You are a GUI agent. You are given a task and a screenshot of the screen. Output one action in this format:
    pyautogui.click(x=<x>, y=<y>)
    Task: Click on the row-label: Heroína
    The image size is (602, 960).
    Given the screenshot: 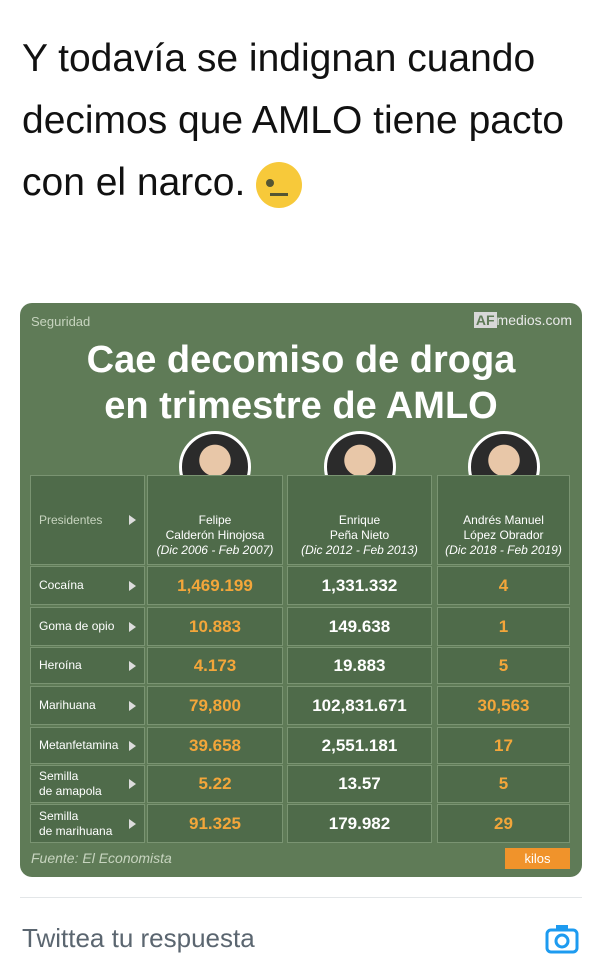 What is the action you would take?
    pyautogui.click(x=60, y=665)
    